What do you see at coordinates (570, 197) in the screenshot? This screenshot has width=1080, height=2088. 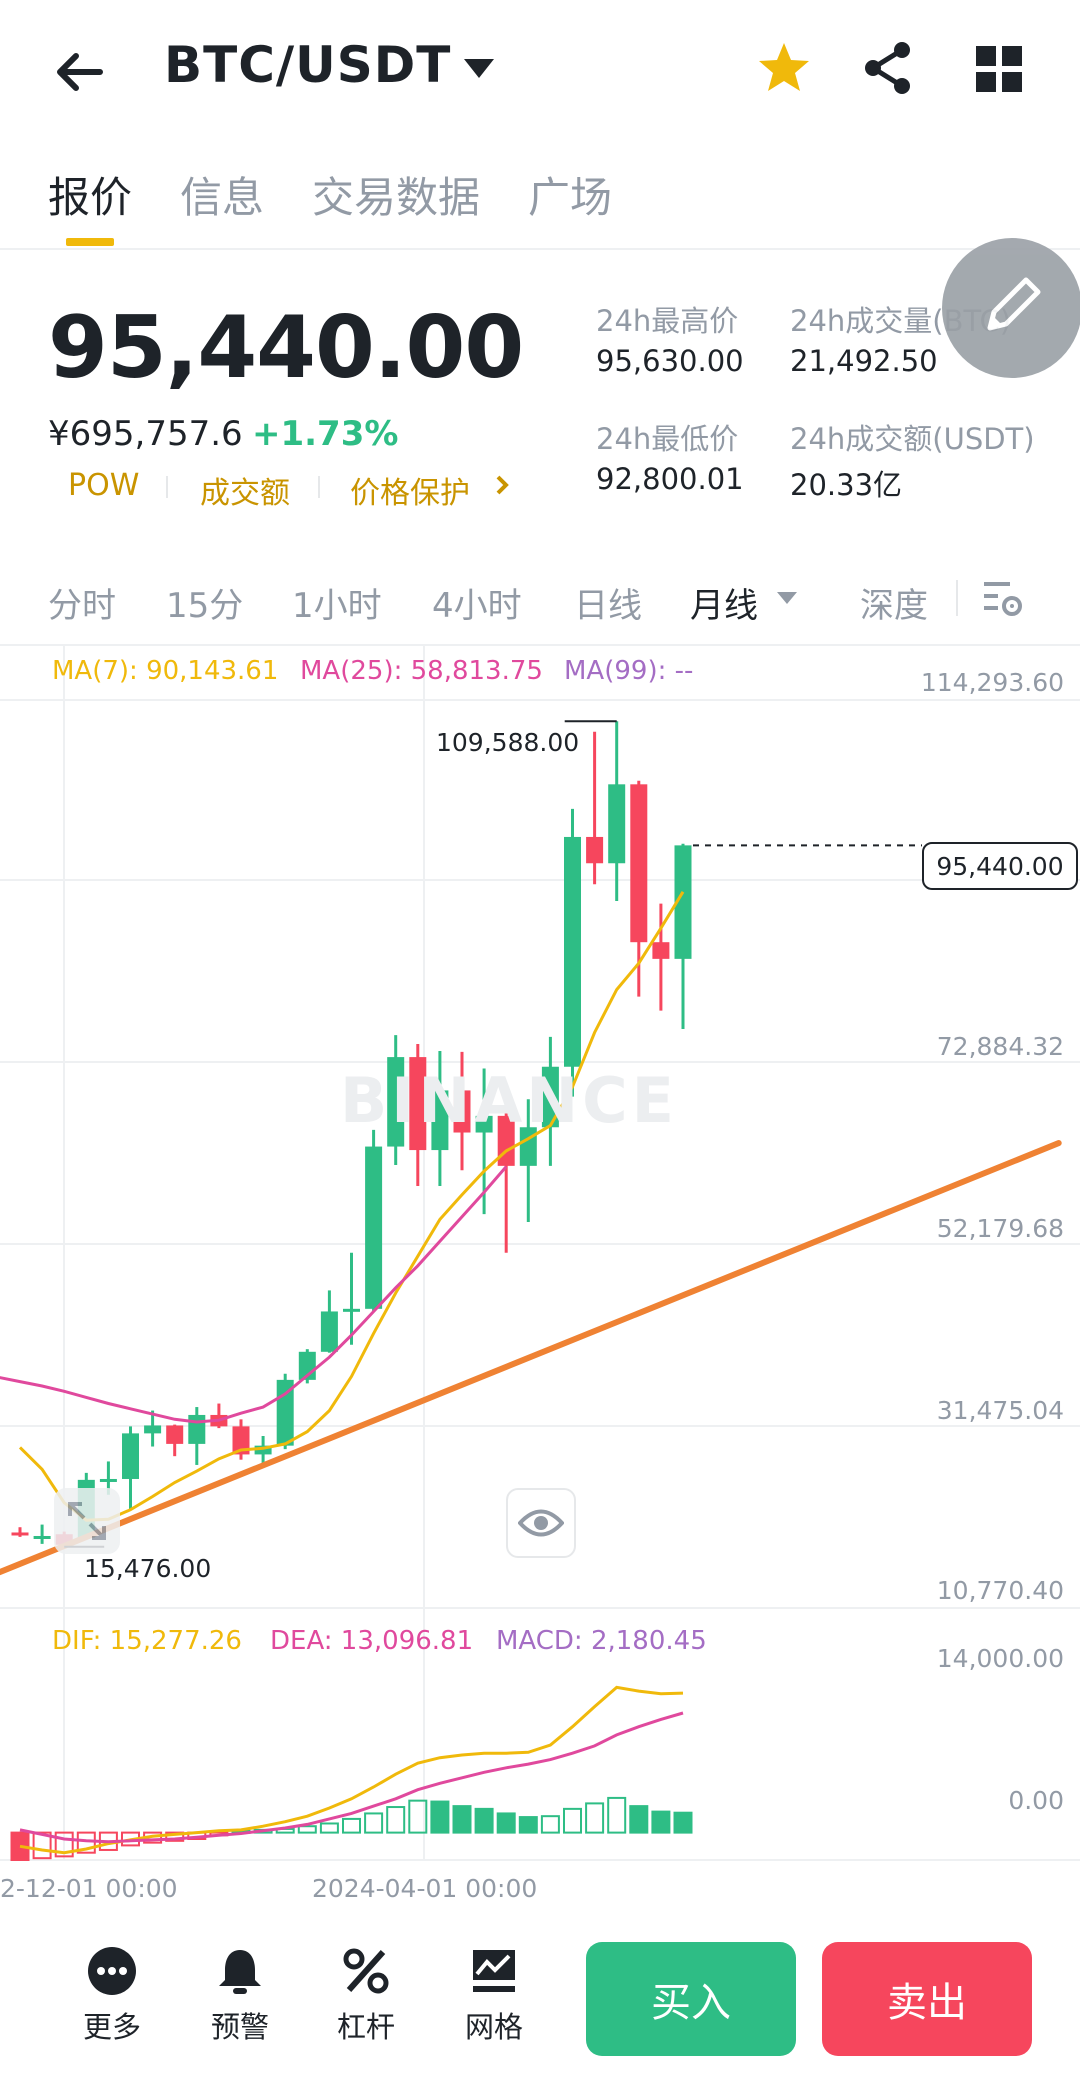 I see `tab-square: 广场` at bounding box center [570, 197].